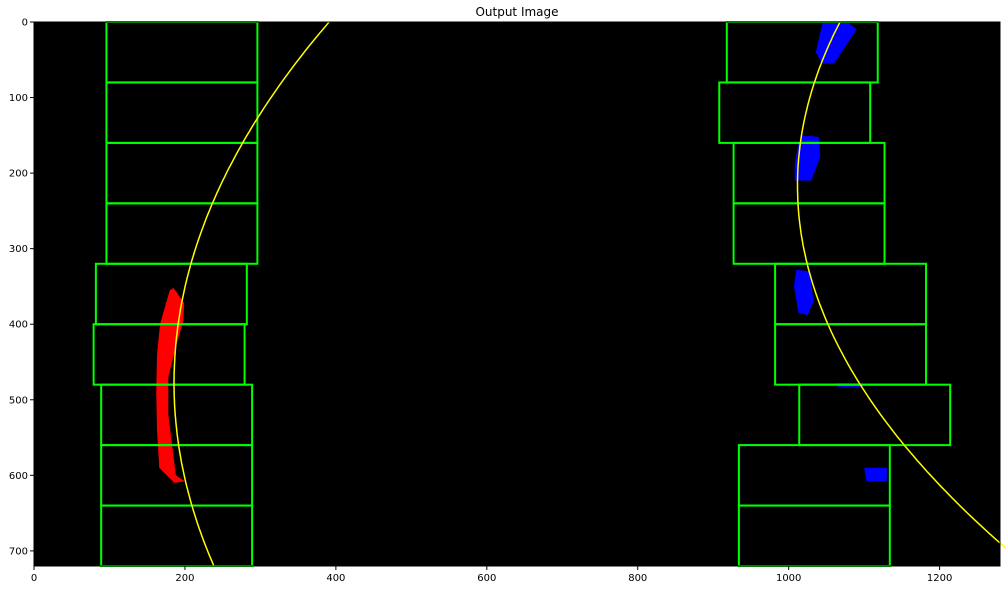  Describe the element at coordinates (18, 551) in the screenshot. I see `y-tick-label-700: 700` at that location.